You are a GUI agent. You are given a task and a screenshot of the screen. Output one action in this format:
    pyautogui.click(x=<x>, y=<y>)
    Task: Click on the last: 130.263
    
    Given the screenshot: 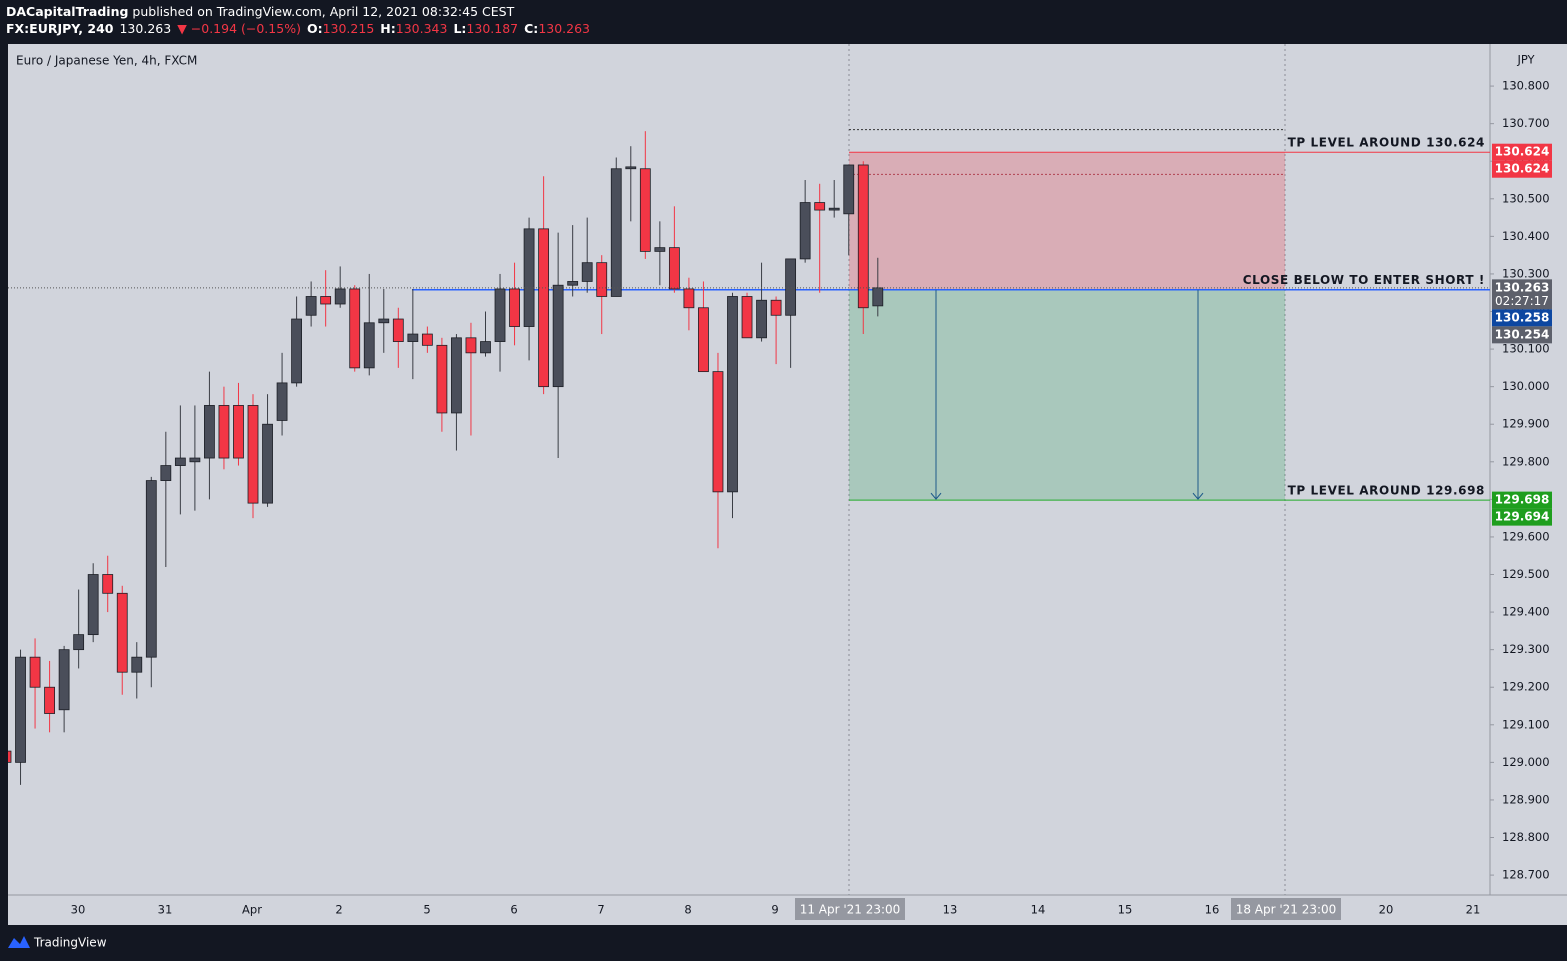 What is the action you would take?
    pyautogui.click(x=145, y=28)
    